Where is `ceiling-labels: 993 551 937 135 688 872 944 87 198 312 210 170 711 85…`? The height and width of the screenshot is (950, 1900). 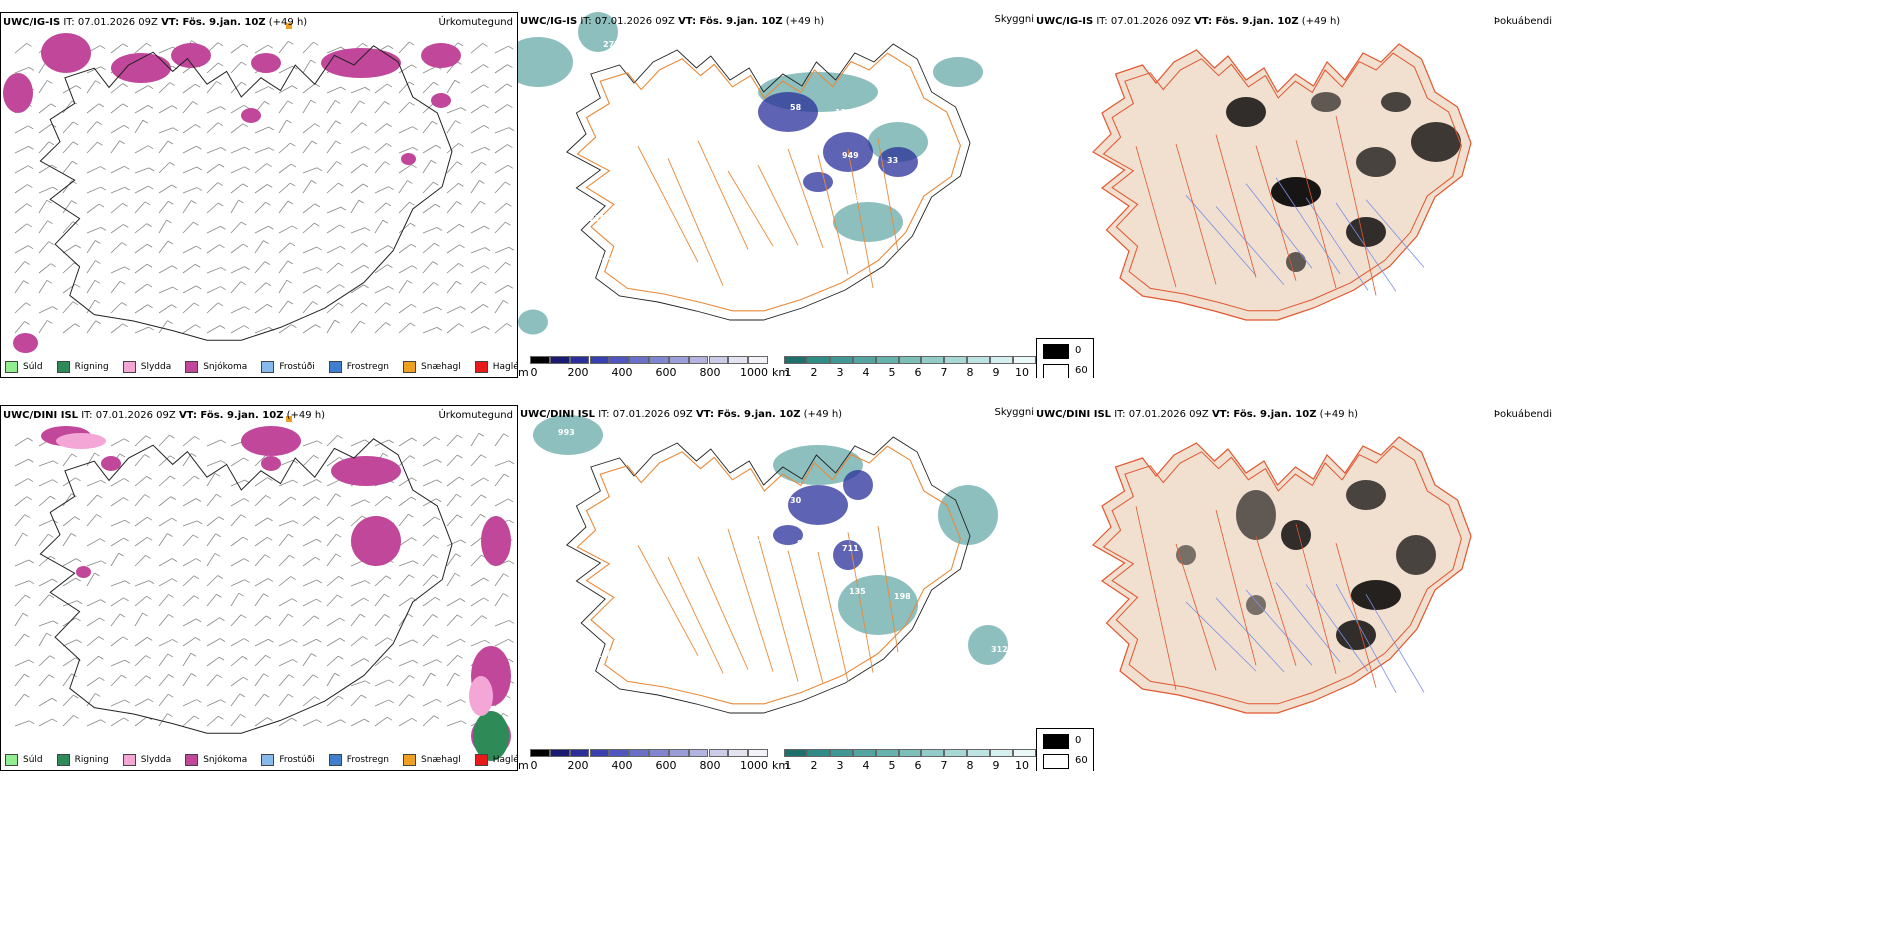
ceiling-labels: 993 551 937 135 688 872 944 87 198 312 210 170 711 85… is located at coordinates (783, 546).